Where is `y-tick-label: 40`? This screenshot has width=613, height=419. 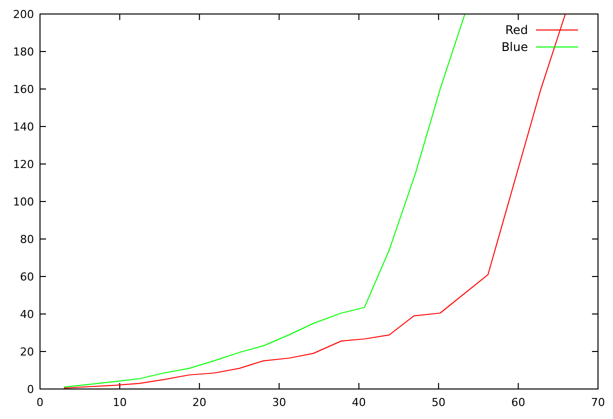 y-tick-label: 40 is located at coordinates (27, 314).